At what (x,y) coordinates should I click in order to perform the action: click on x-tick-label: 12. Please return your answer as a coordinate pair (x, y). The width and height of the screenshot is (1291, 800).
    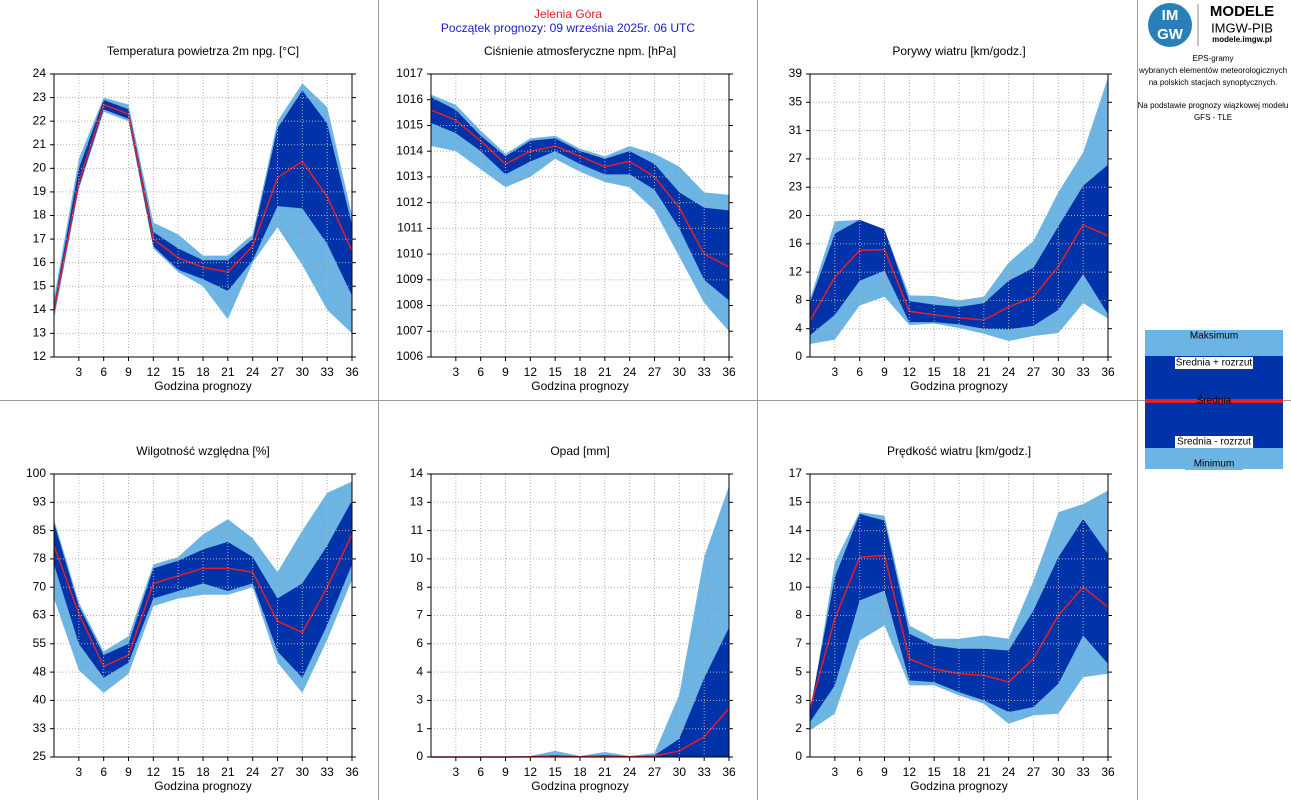
    Looking at the image, I should click on (910, 372).